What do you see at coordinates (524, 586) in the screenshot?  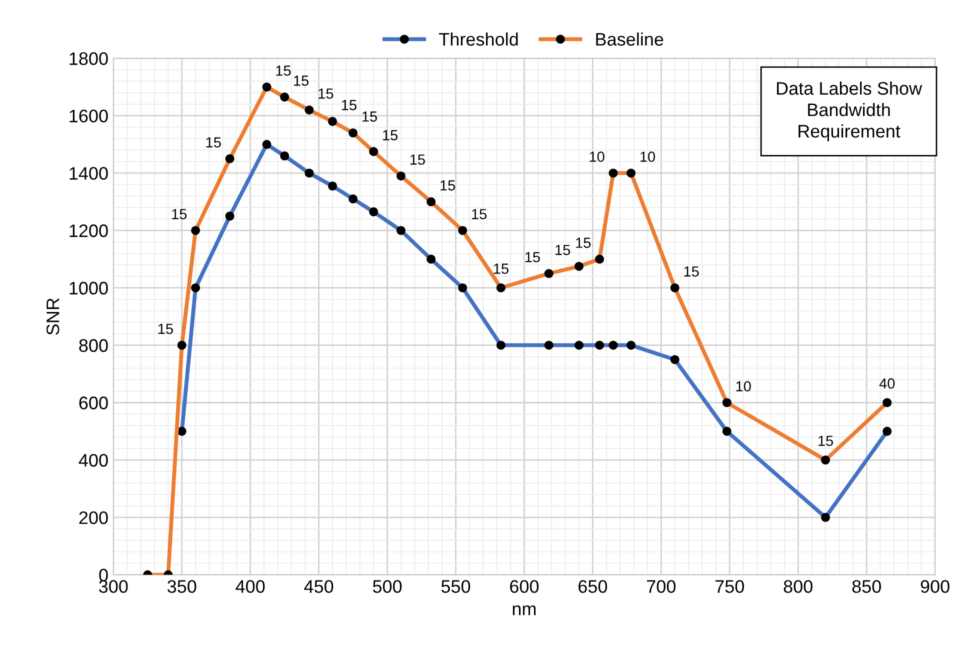 I see `x-tick-label: 600` at bounding box center [524, 586].